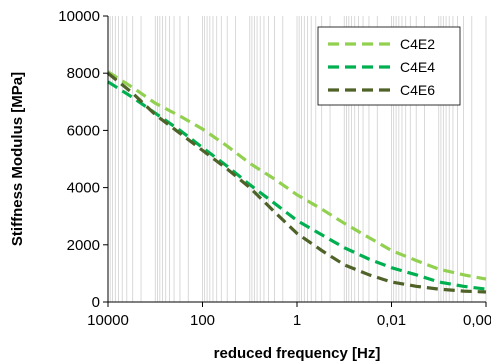  Describe the element at coordinates (297, 320) in the screenshot. I see `x-tick-label: 1` at that location.